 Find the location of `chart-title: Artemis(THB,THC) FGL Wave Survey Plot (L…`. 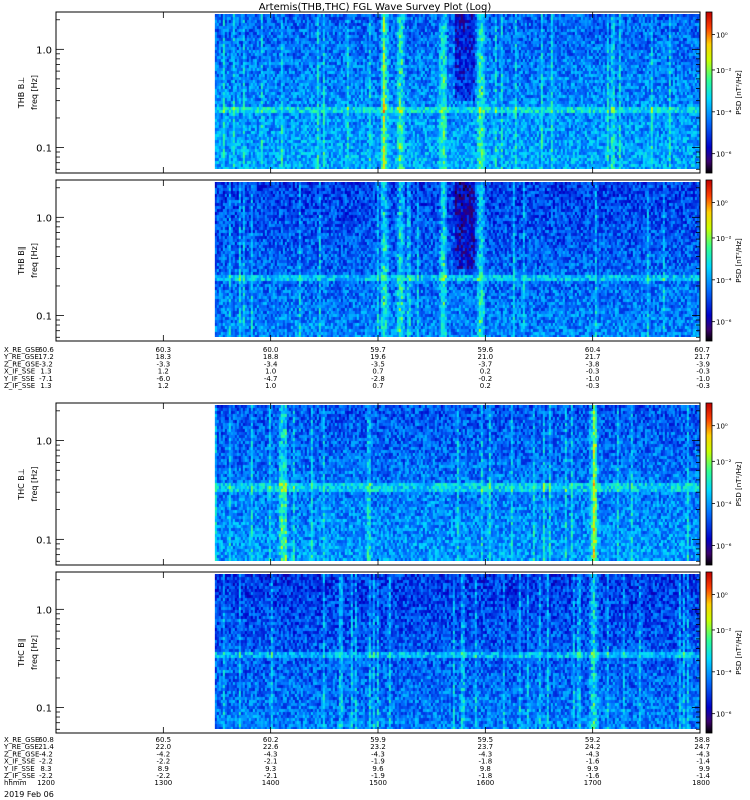

chart-title: Artemis(THB,THC) FGL Wave Survey Plot (L… is located at coordinates (375, 7).